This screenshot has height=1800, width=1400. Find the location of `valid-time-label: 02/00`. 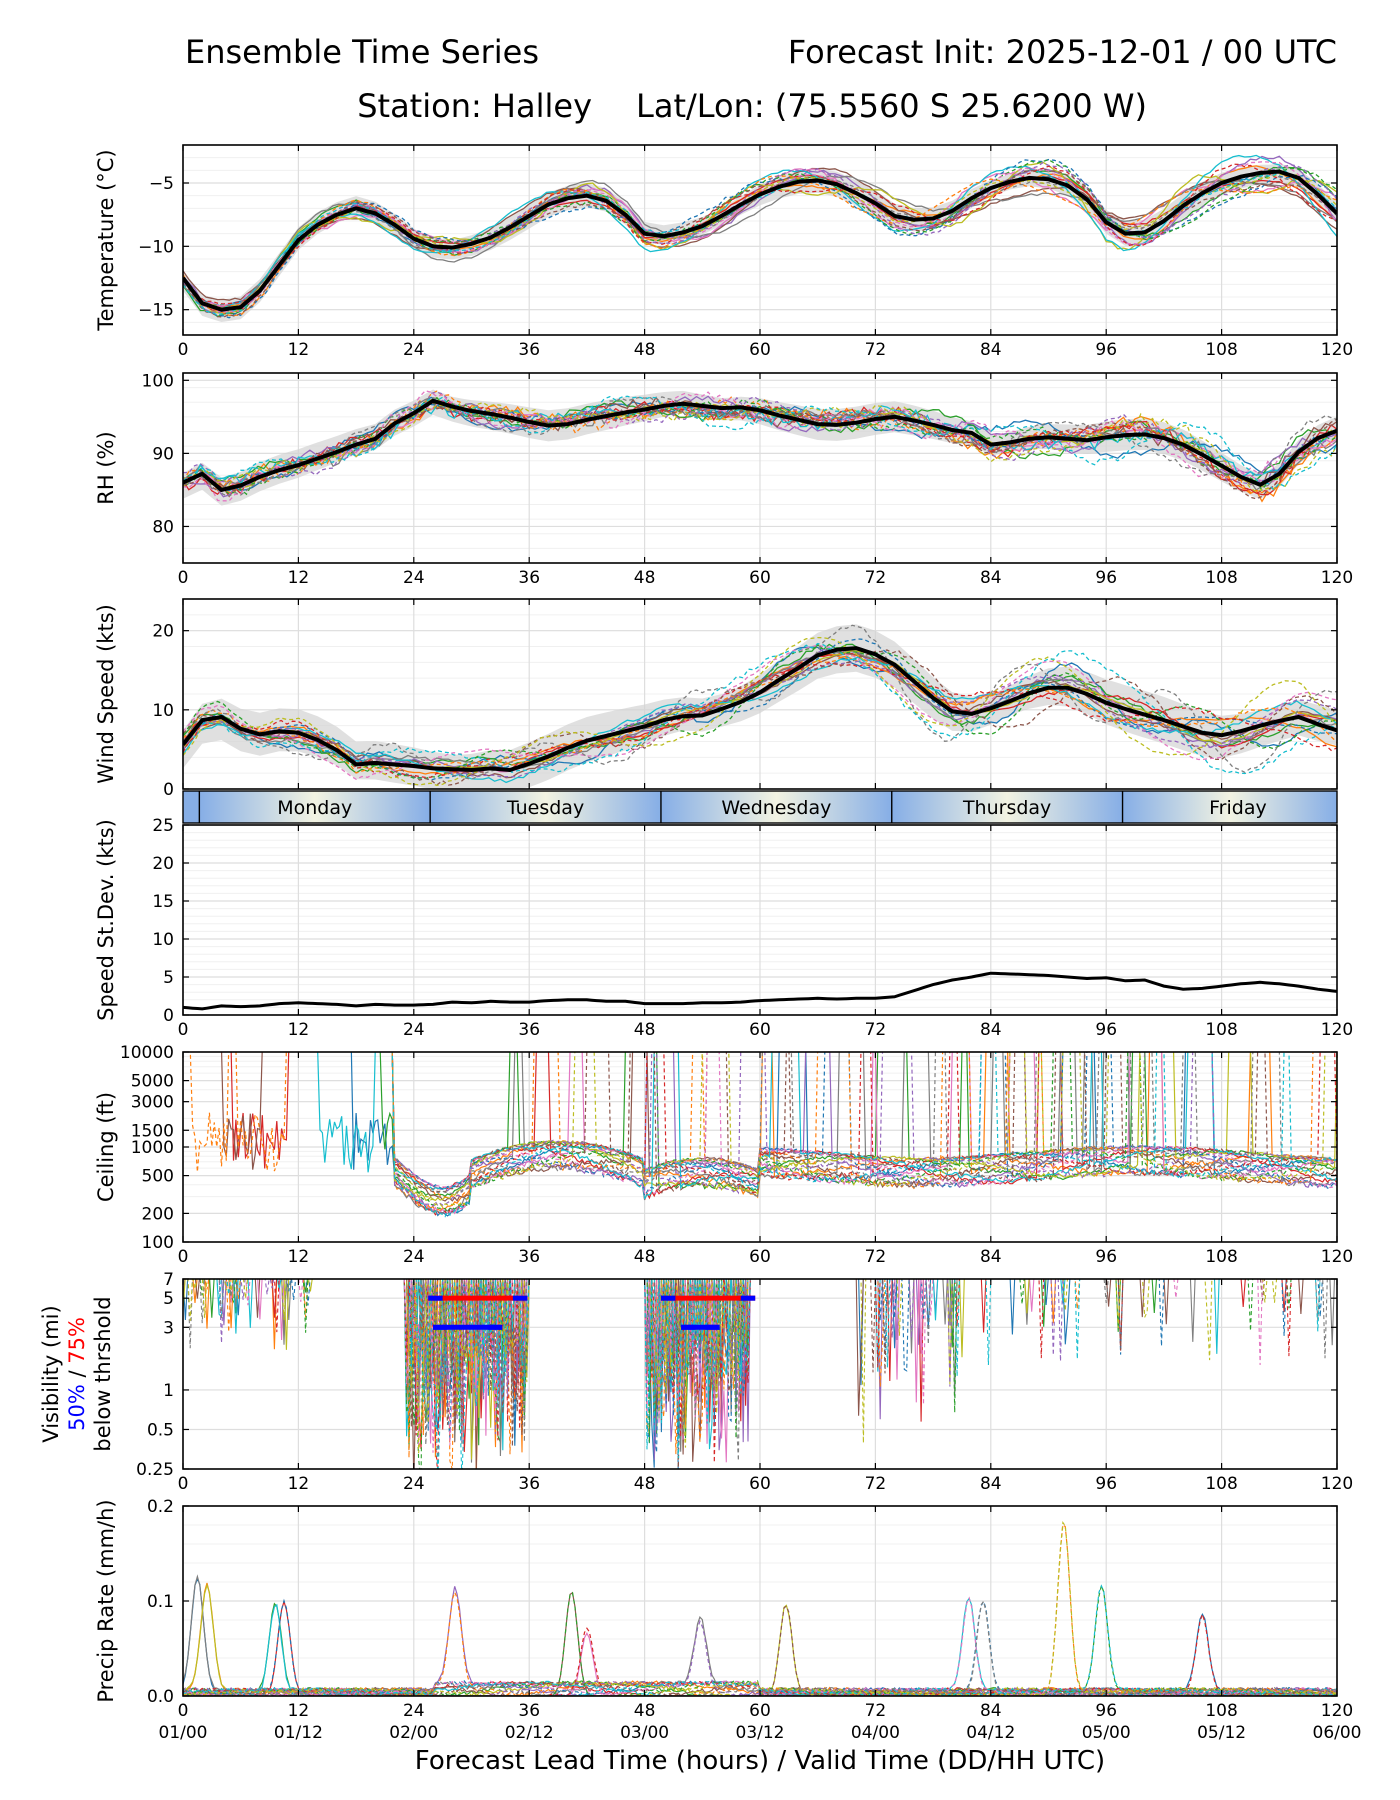

valid-time-label: 02/00 is located at coordinates (413, 1733).